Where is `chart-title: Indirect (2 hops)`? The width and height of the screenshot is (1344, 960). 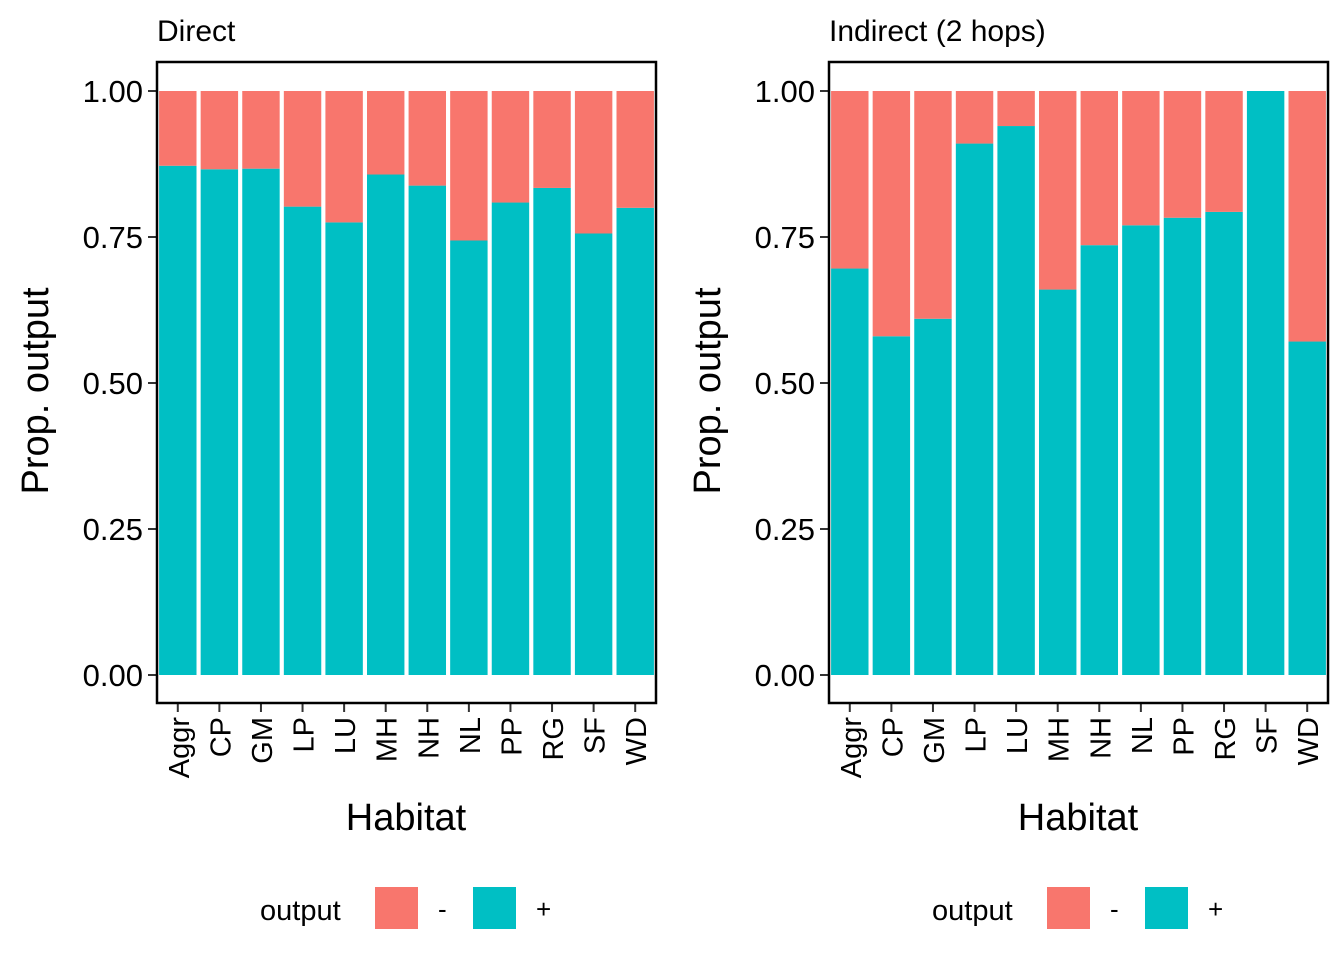 chart-title: Indirect (2 hops) is located at coordinates (937, 31).